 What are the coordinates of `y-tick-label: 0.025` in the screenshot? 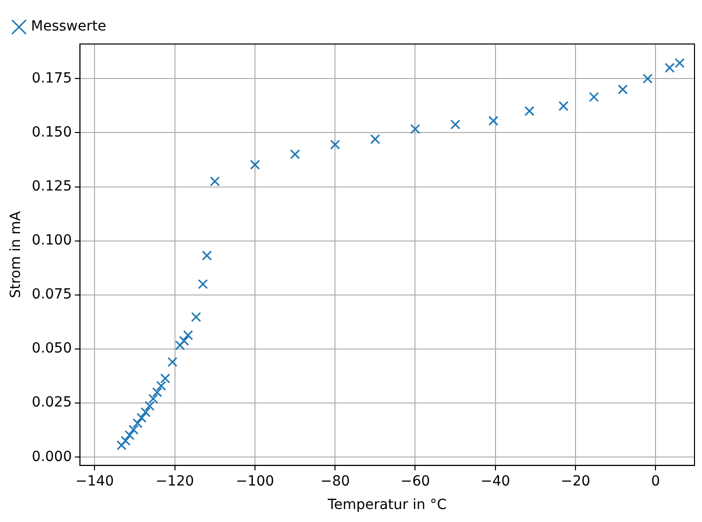 It's located at (52, 402).